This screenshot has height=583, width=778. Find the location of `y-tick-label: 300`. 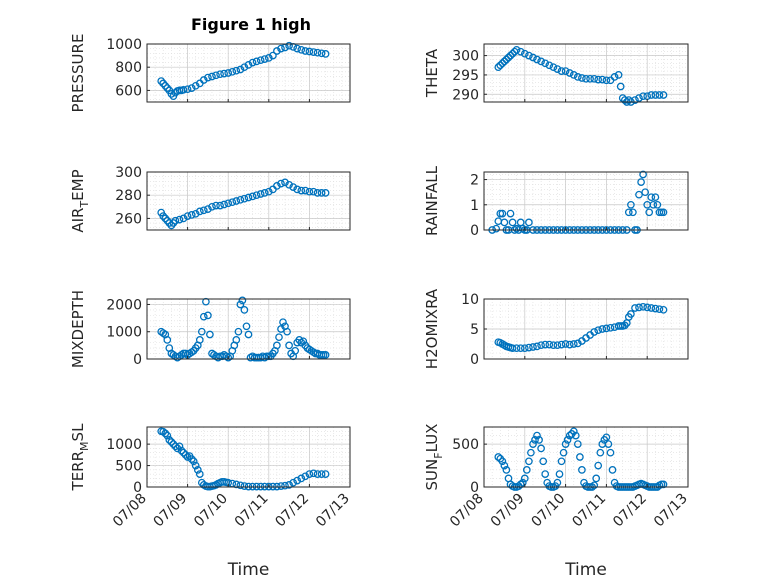

y-tick-label: 300 is located at coordinates (128, 173).